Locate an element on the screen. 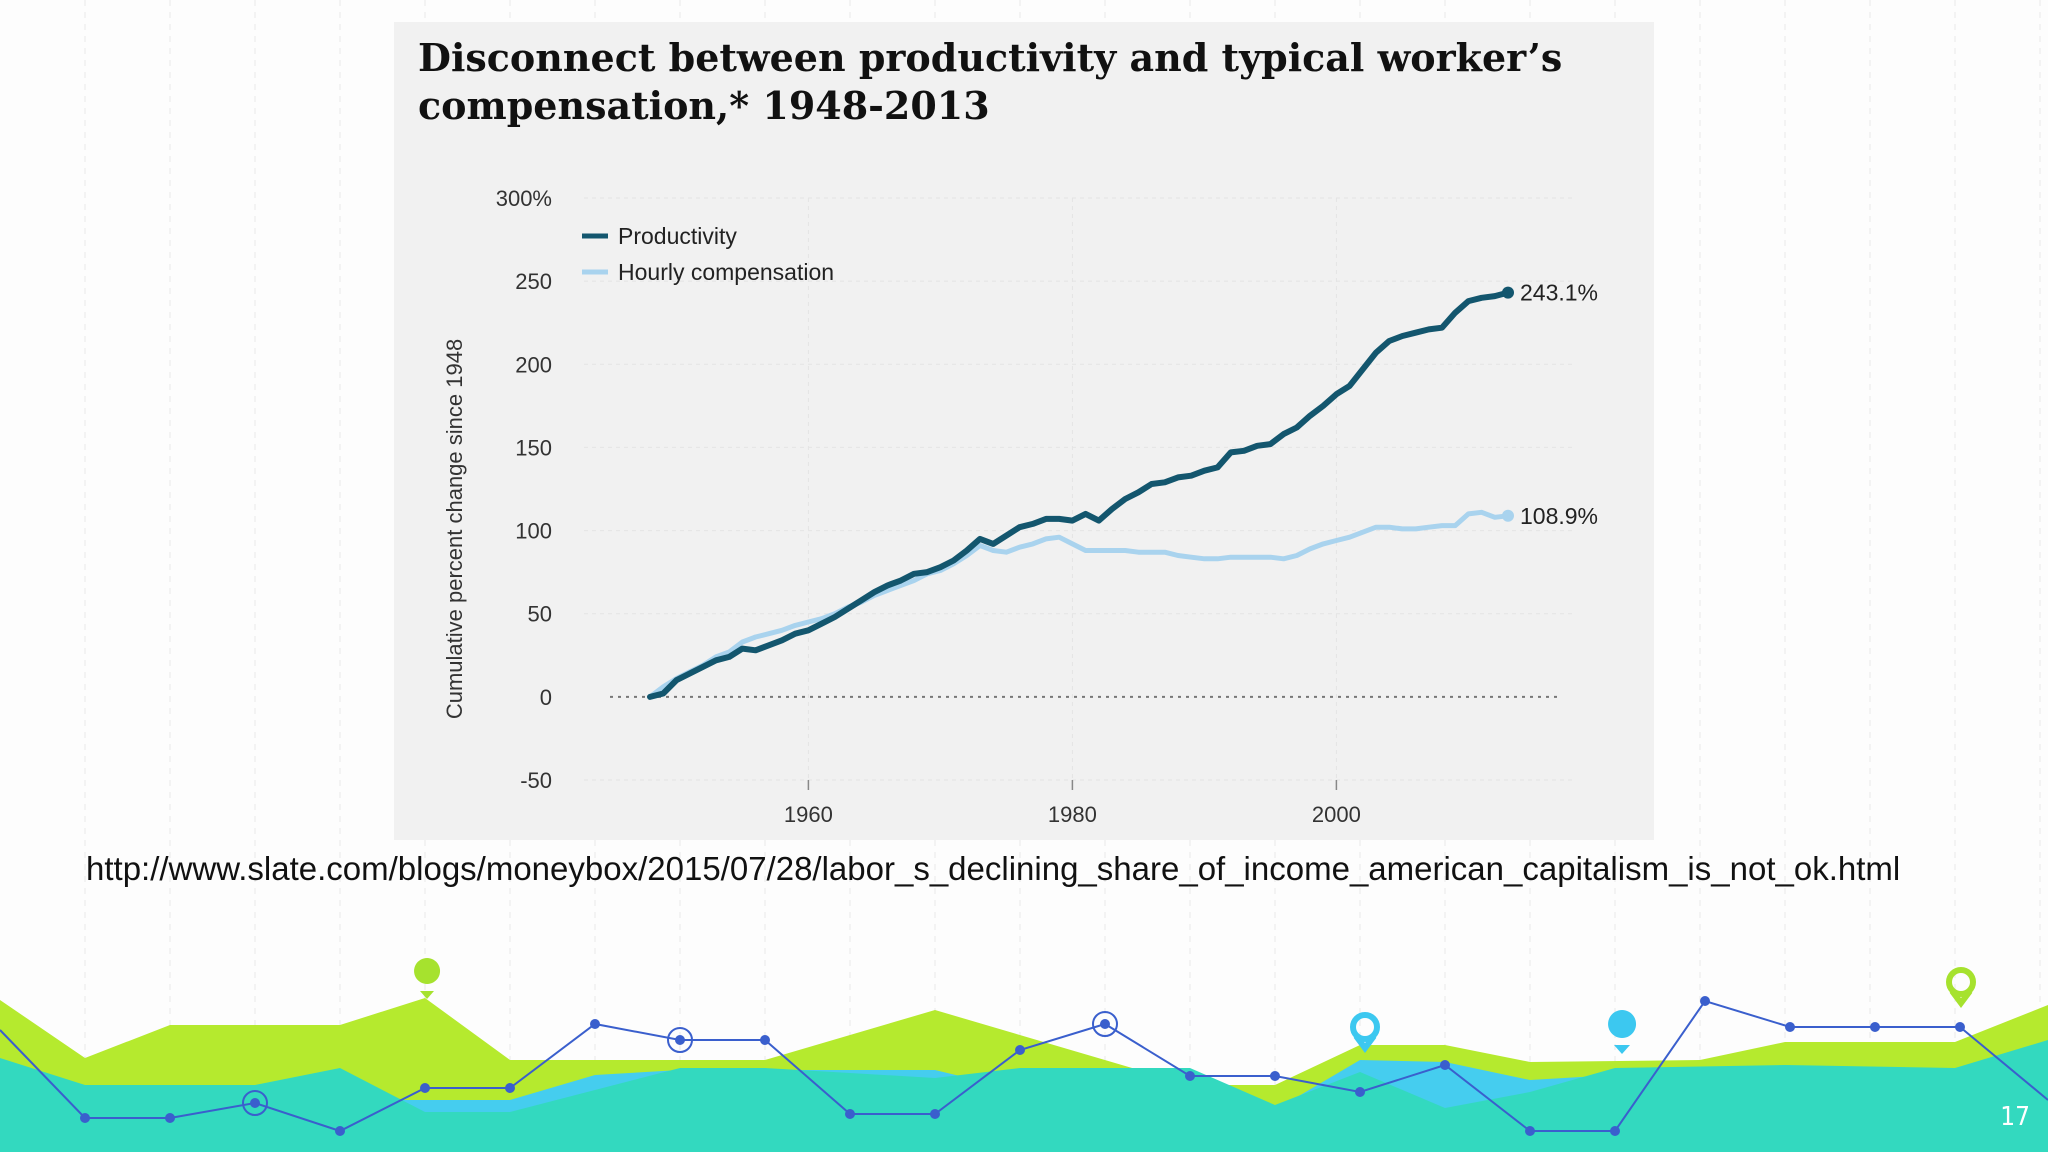 Image resolution: width=2048 pixels, height=1152 pixels. x-tick-label: 1960 is located at coordinates (808, 814).